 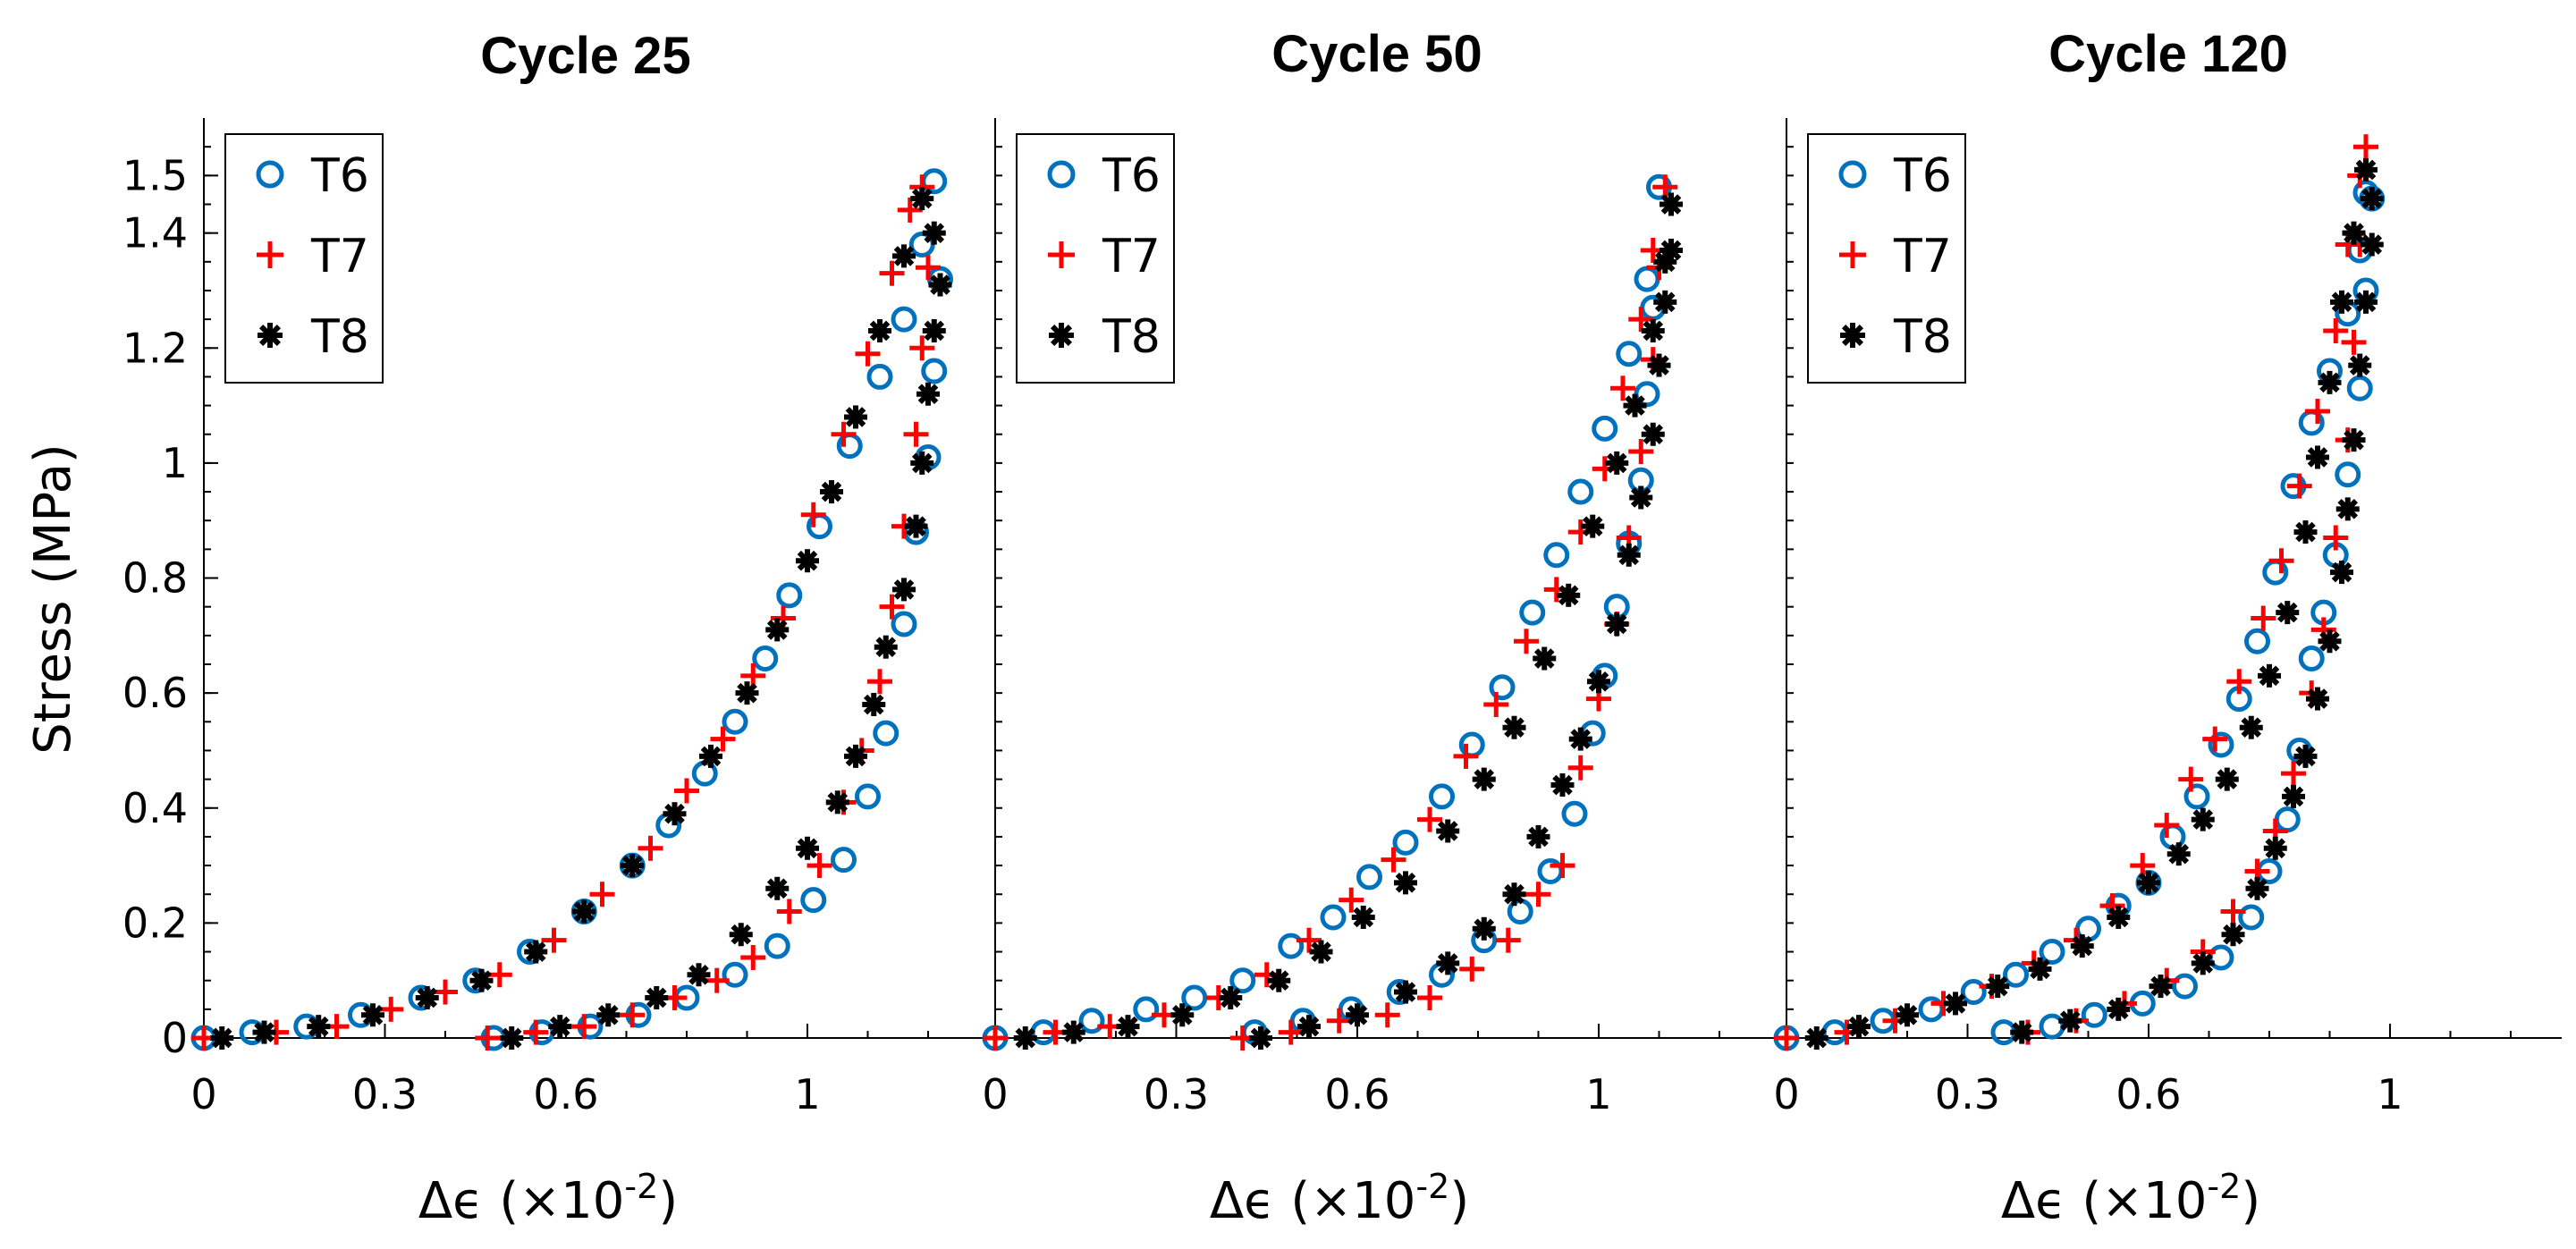 What do you see at coordinates (2148, 1094) in the screenshot?
I see `x-tick-label: 0.6` at bounding box center [2148, 1094].